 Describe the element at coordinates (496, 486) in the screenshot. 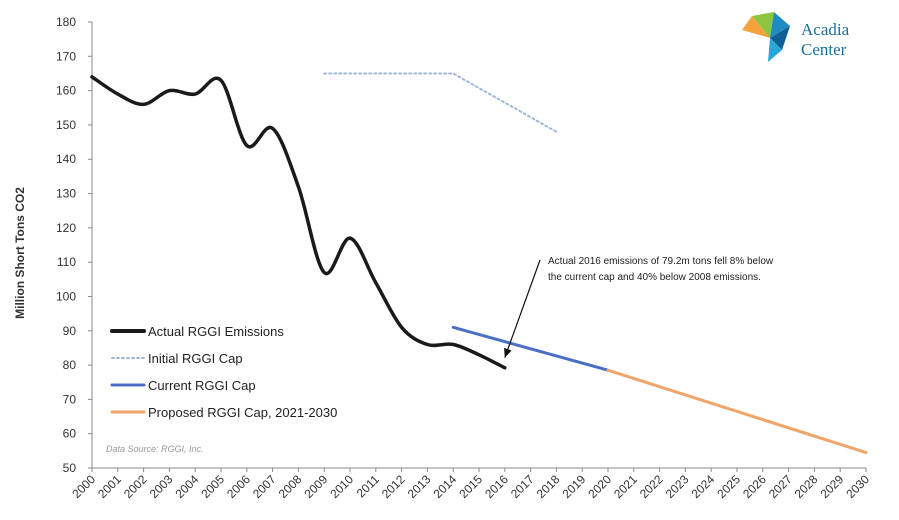

I see `x-tick-label: 2016` at that location.